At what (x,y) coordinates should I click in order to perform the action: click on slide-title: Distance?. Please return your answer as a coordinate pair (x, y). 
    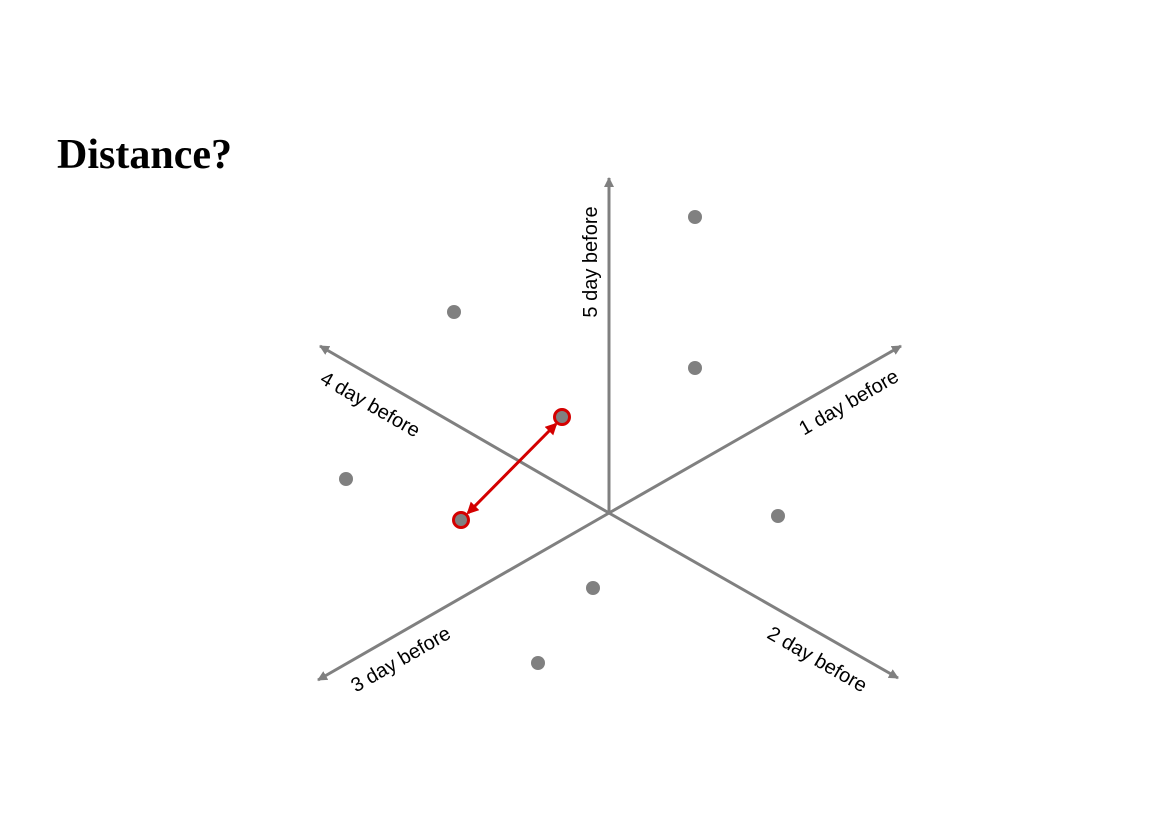
    Looking at the image, I should click on (144, 155).